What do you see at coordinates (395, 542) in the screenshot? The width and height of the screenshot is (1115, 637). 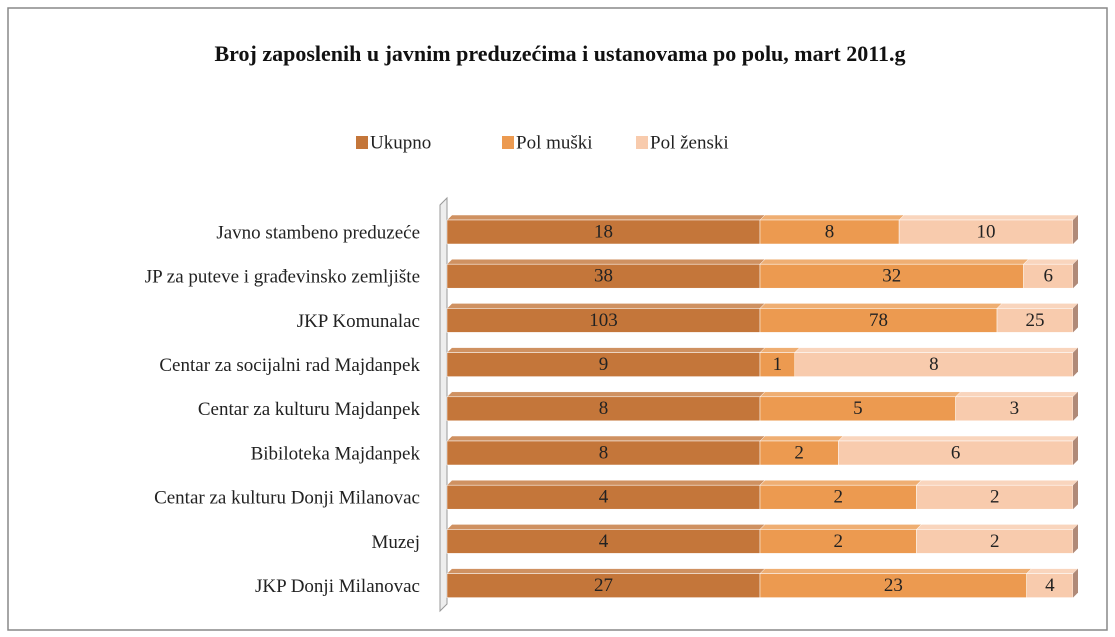 I see `y-tick-label: Muzej` at bounding box center [395, 542].